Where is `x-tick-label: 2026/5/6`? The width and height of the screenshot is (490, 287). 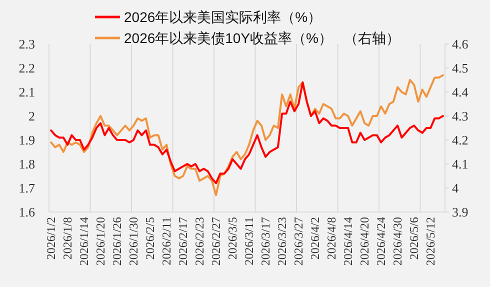 x-tick-label: 2026/5/6 is located at coordinates (414, 238).